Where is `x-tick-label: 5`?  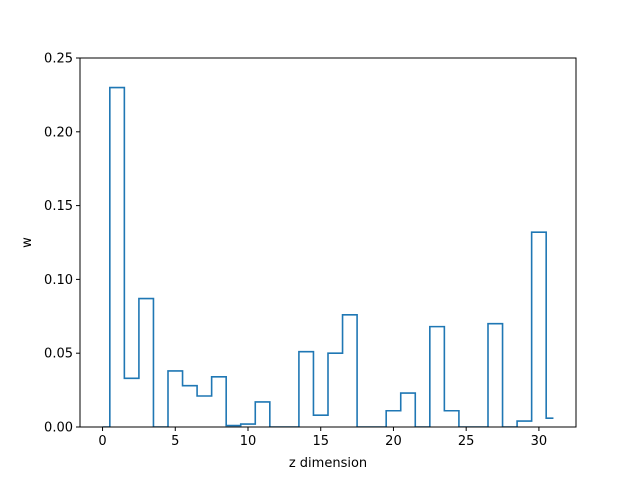
x-tick-label: 5 is located at coordinates (175, 441).